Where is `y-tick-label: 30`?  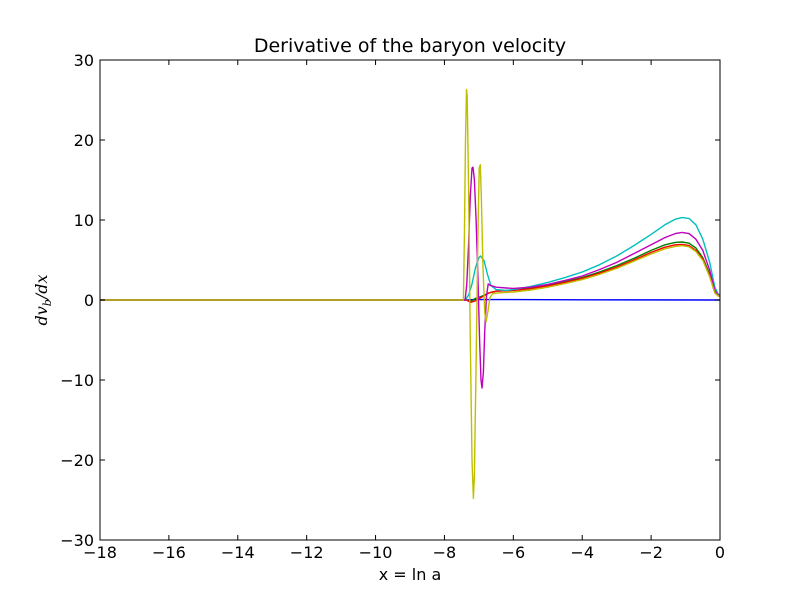 y-tick-label: 30 is located at coordinates (84, 60).